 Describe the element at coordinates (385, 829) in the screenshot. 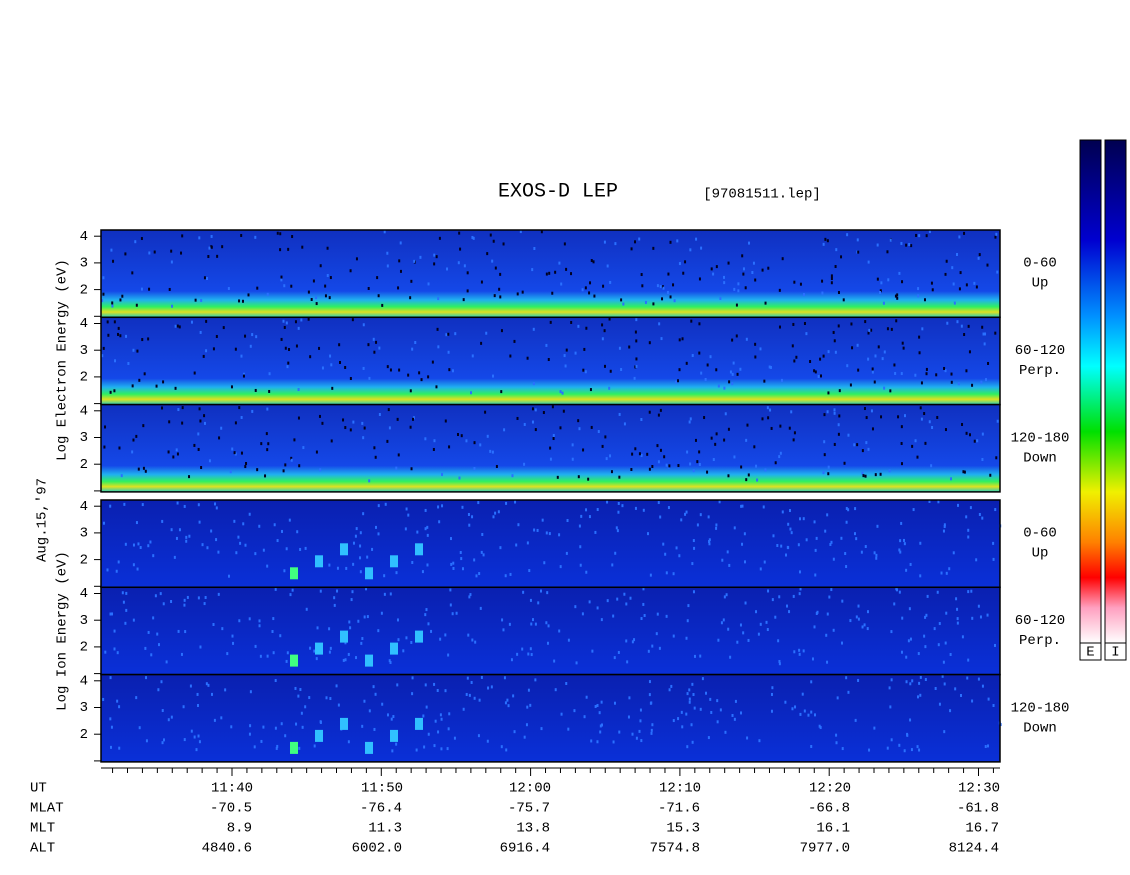

I see `row-value: 11.3` at that location.